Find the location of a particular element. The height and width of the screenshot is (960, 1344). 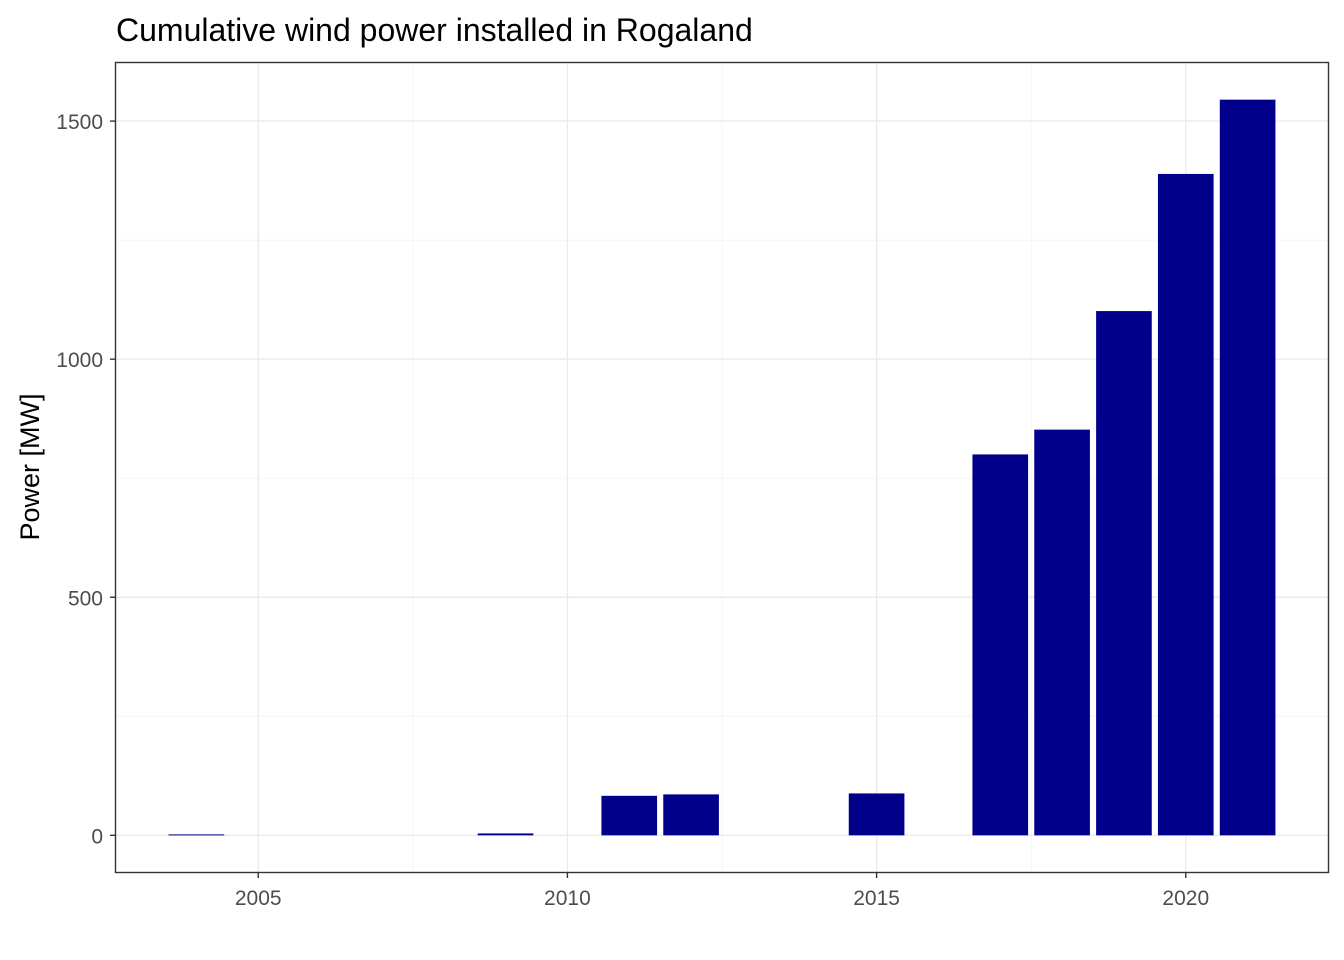

x-axis: 2005 2010 2015 2020 is located at coordinates (722, 891).